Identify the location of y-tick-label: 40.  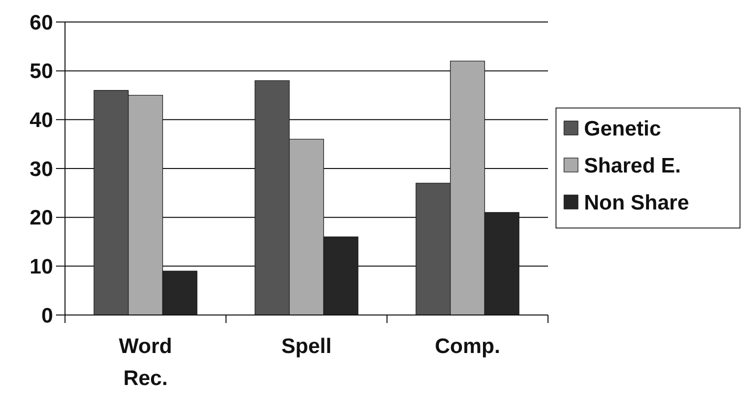
(41, 120).